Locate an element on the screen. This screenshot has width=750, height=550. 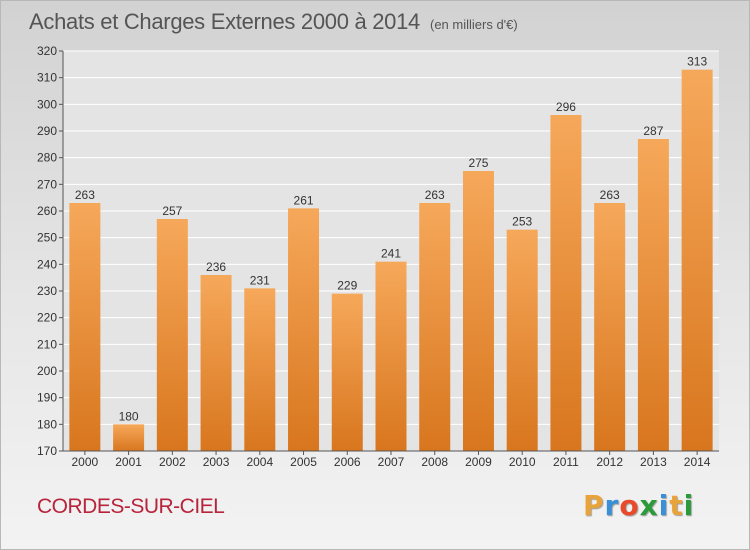
logo-letter: o is located at coordinates (629, 505).